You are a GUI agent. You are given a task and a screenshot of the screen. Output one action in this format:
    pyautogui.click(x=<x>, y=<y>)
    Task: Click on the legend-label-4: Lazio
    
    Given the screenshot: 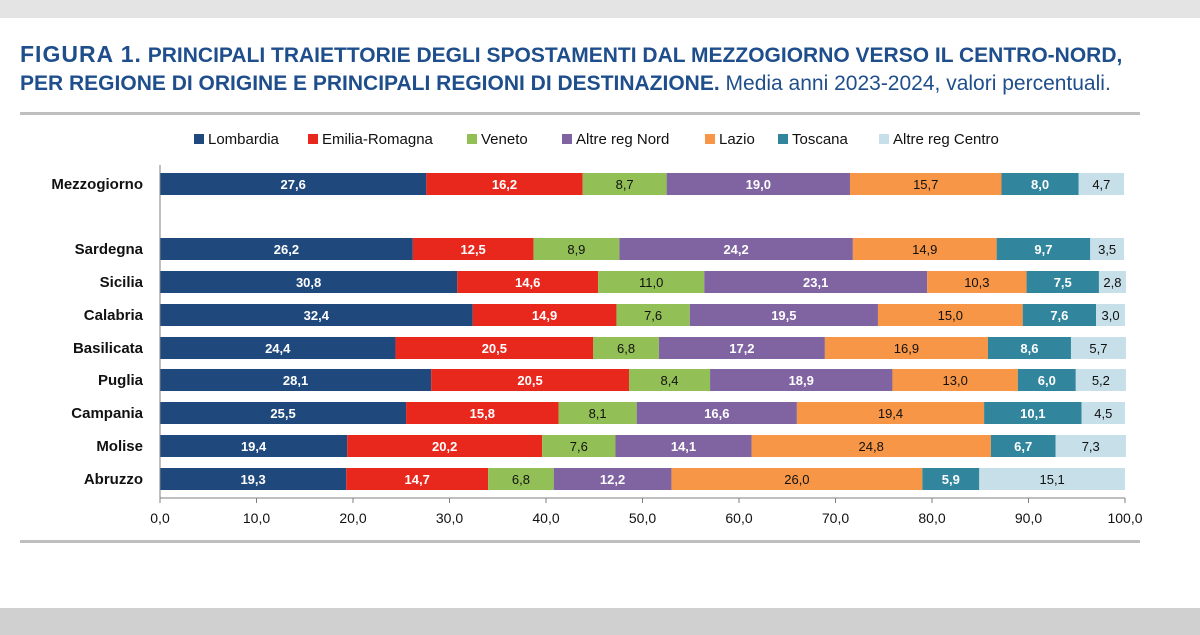 What is the action you would take?
    pyautogui.click(x=737, y=139)
    